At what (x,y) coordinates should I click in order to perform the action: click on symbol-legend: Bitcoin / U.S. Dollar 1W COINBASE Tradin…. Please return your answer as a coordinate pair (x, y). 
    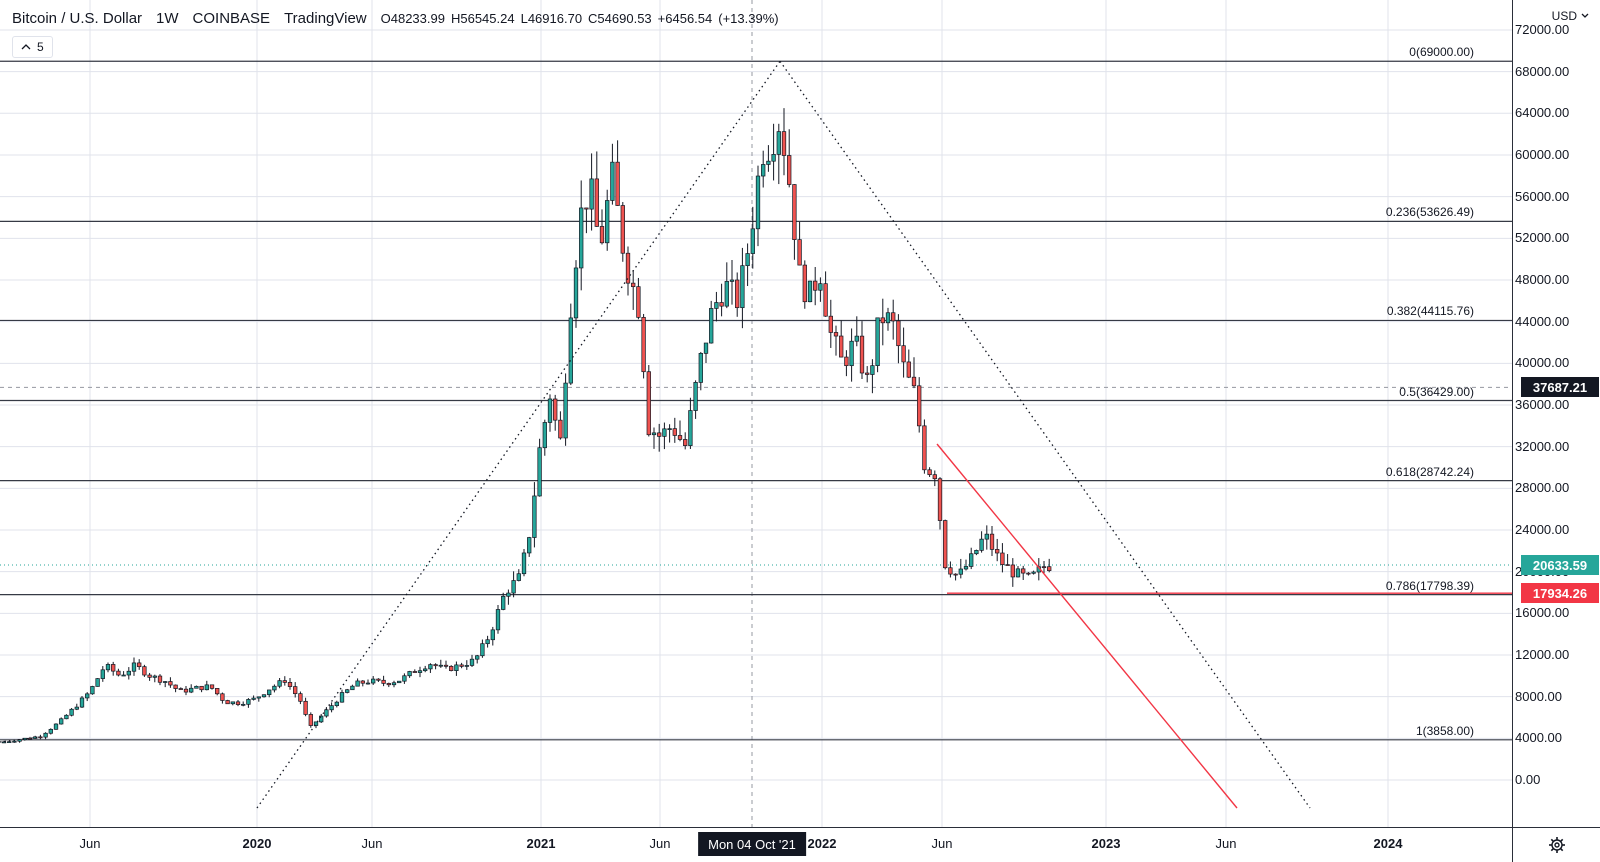
    Looking at the image, I should click on (395, 18).